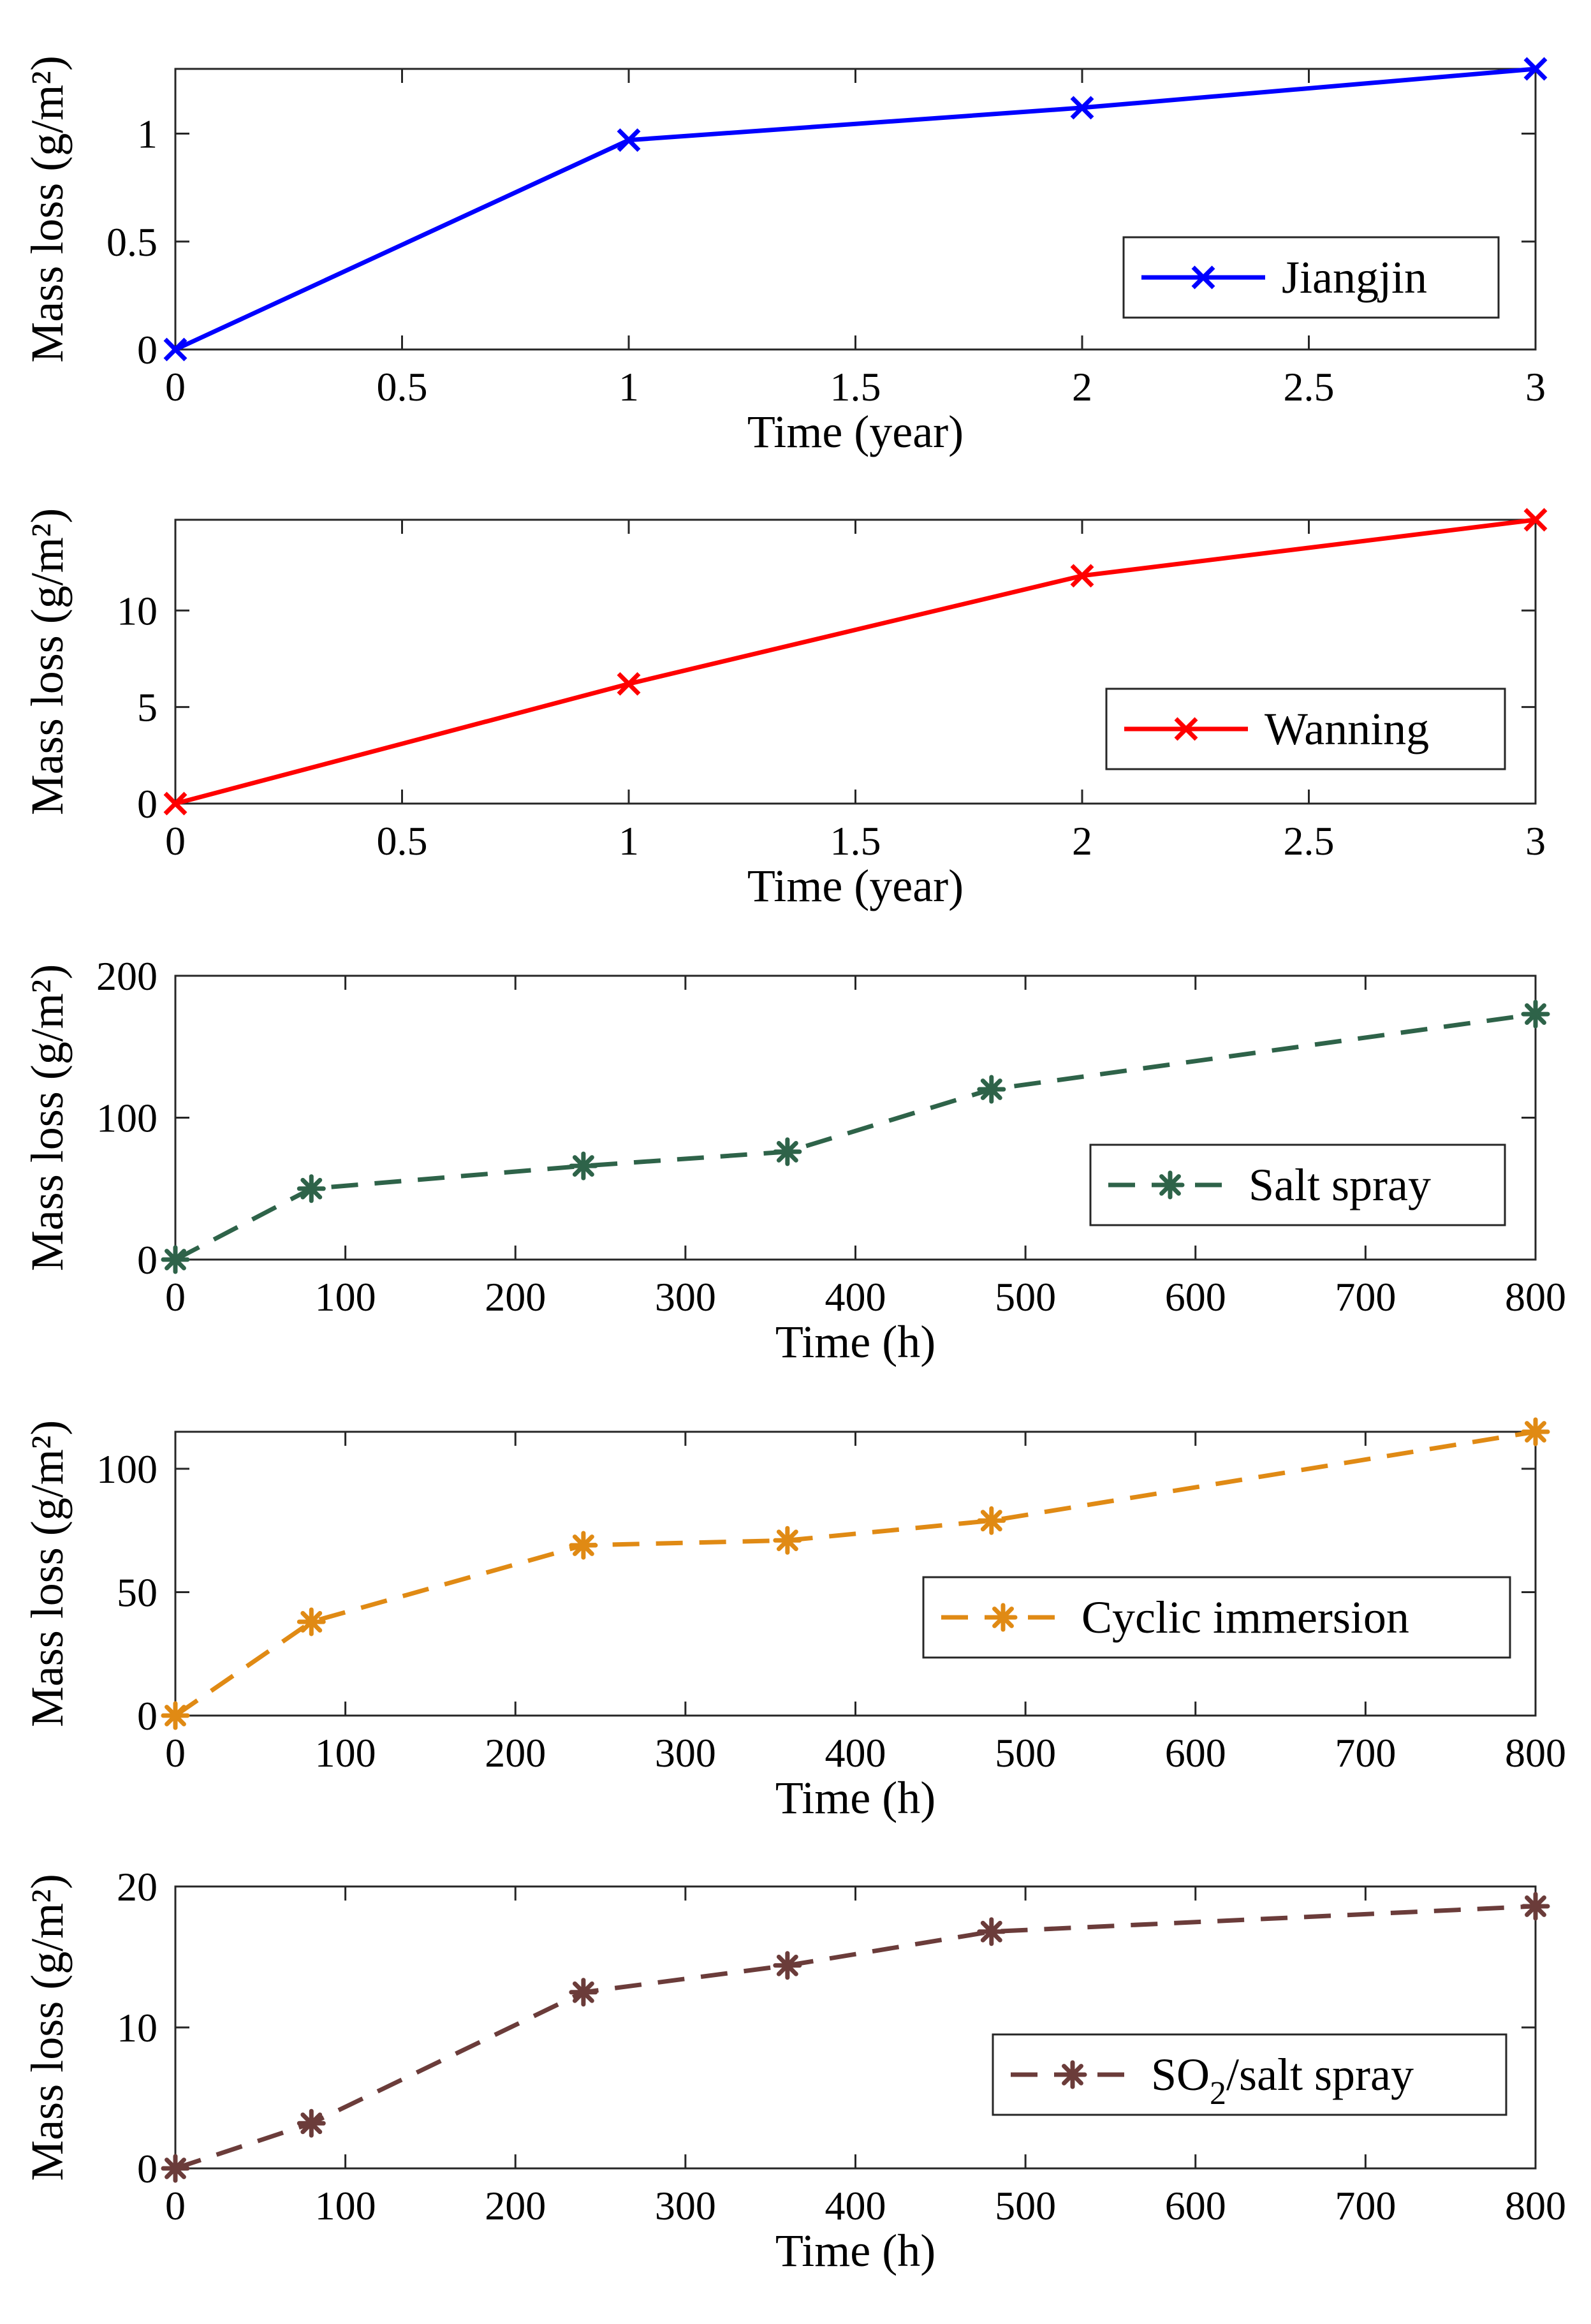 The width and height of the screenshot is (1591, 2324). I want to click on y-tick-label: 5, so click(147, 708).